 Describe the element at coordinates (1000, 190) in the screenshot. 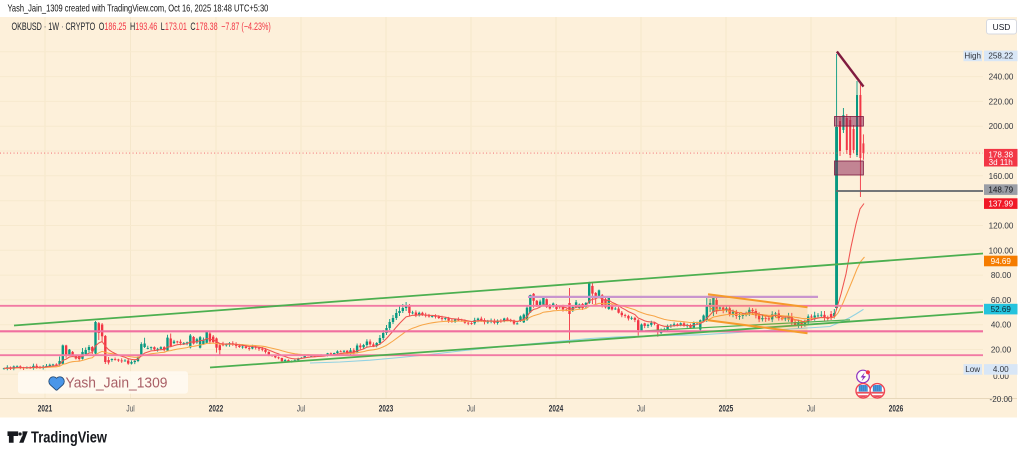

I see `svg-text: 148.79` at that location.